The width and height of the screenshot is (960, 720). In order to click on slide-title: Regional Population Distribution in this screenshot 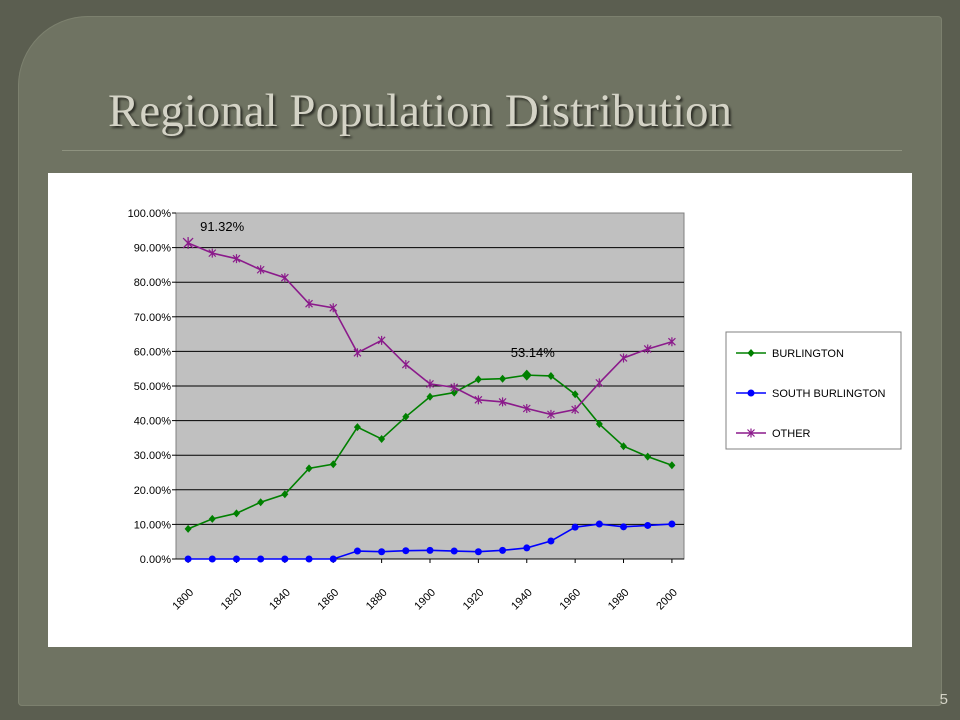, I will do `click(420, 111)`.